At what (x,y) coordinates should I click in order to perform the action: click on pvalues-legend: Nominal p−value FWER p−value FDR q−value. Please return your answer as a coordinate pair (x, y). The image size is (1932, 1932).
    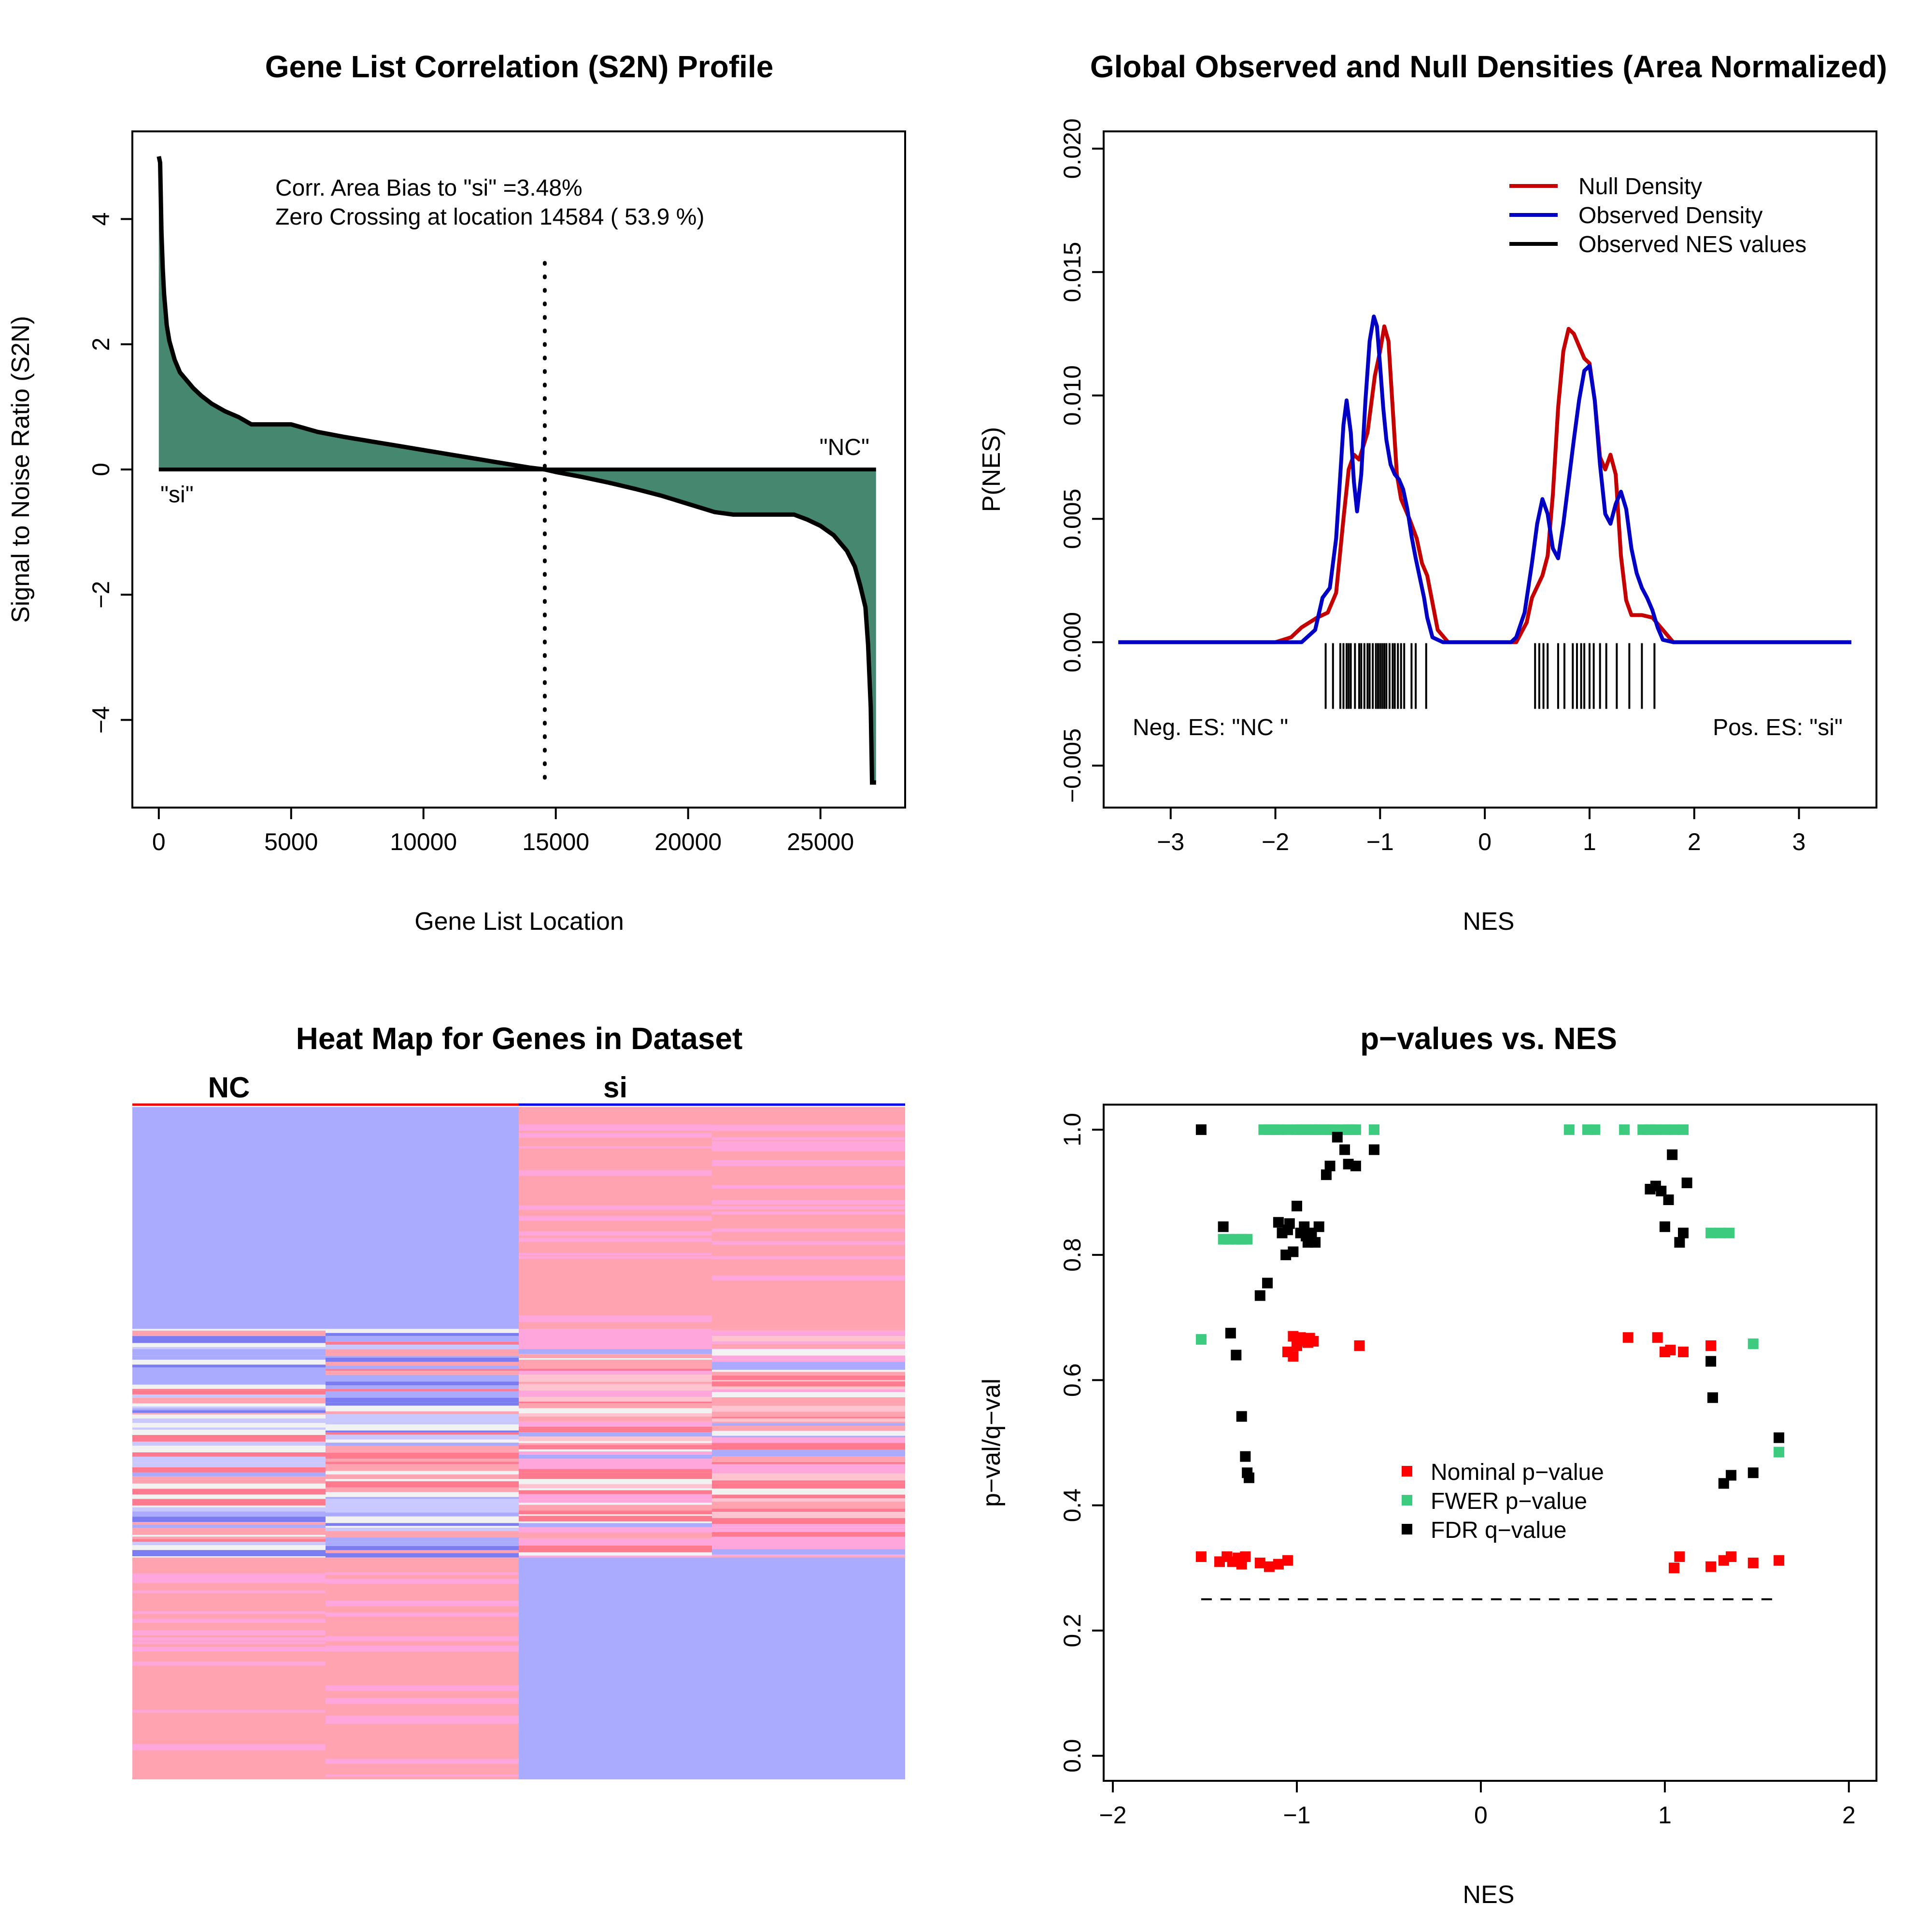
    Looking at the image, I should click on (1503, 1501).